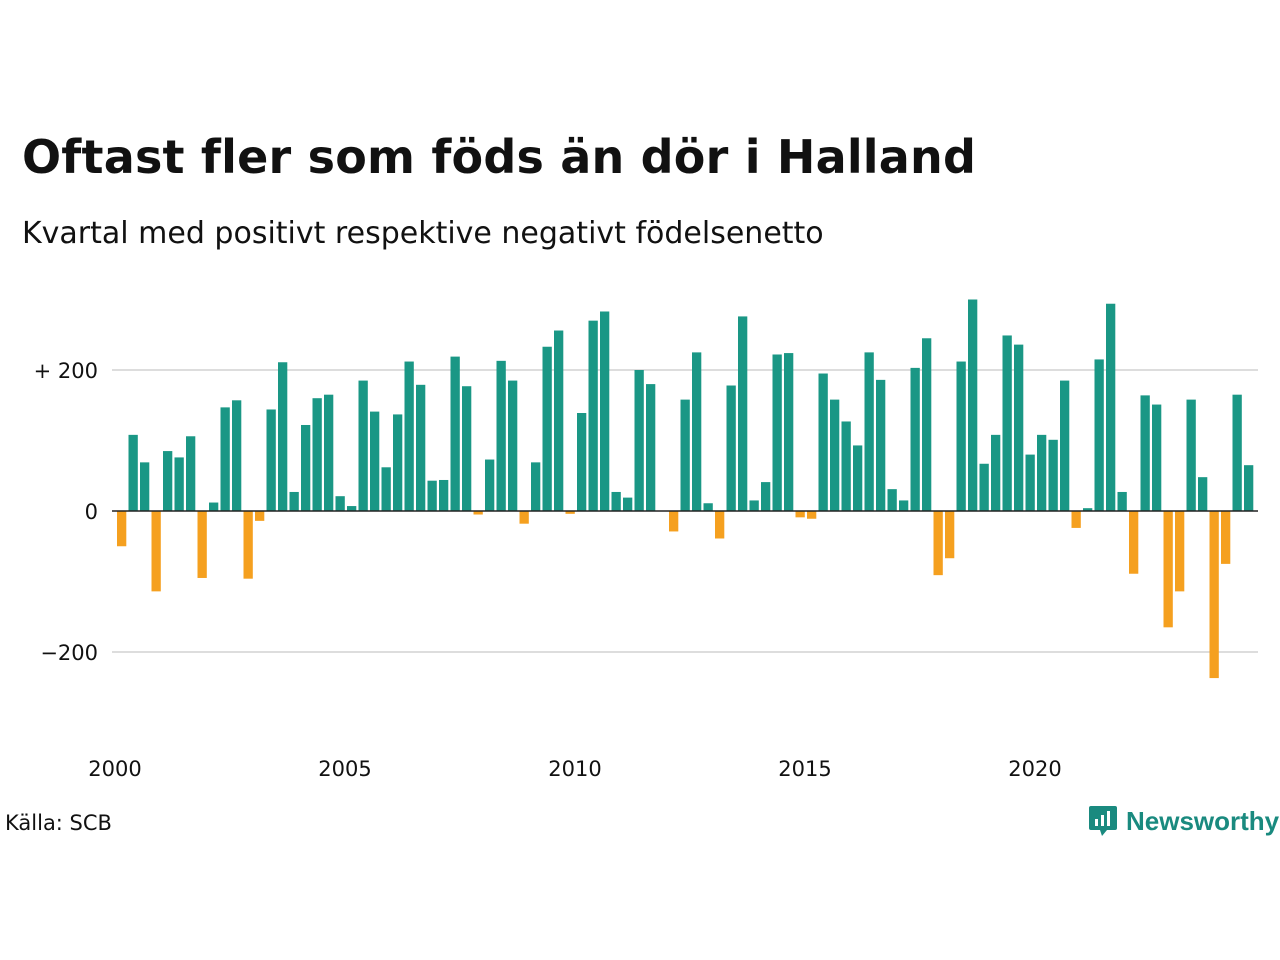 The image size is (1280, 960). Describe the element at coordinates (66, 371) in the screenshot. I see `y-tick-label: + 200` at that location.